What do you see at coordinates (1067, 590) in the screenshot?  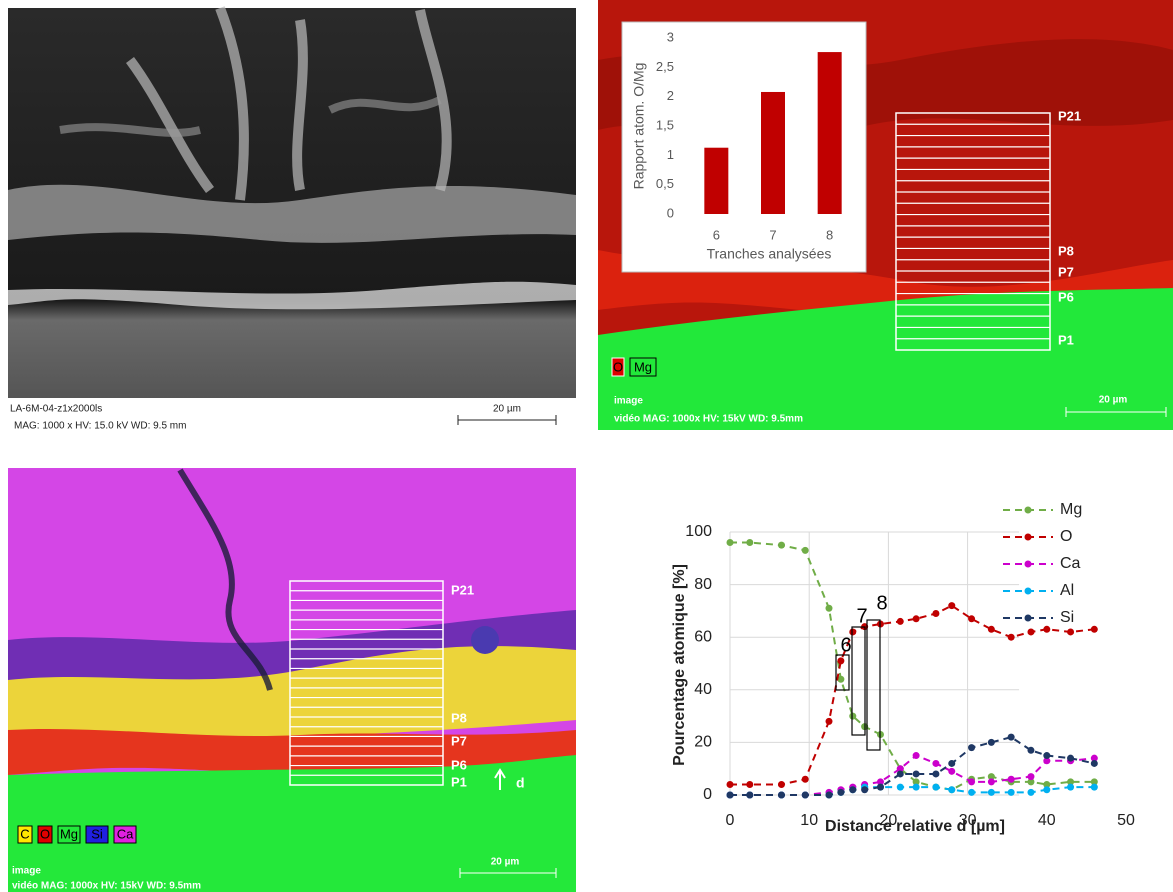 I see `legend-label: Al` at bounding box center [1067, 590].